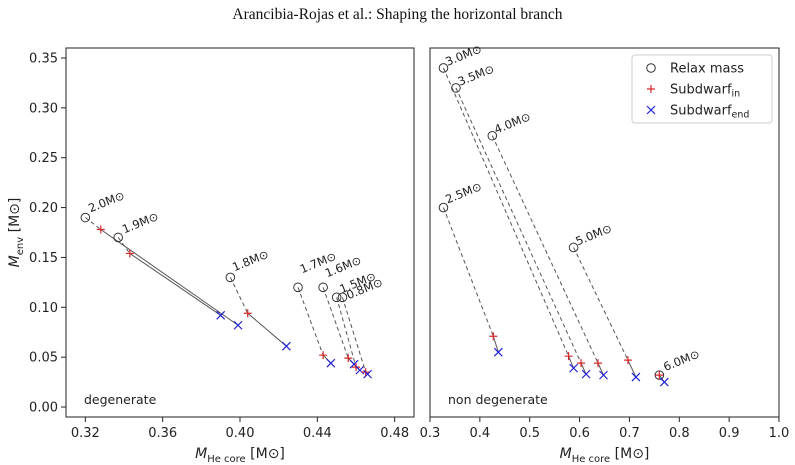 This screenshot has height=465, width=795. Describe the element at coordinates (579, 433) in the screenshot. I see `x-tick-label: 0.6` at that location.